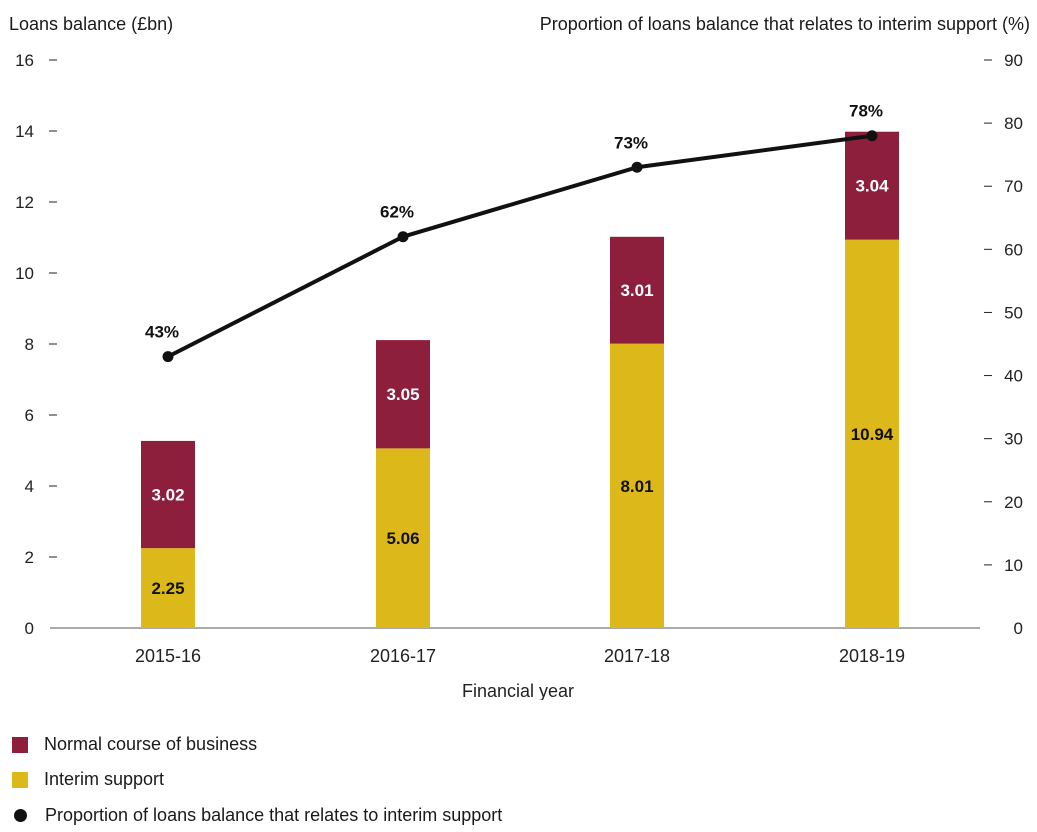 The image size is (1037, 832). What do you see at coordinates (20, 815) in the screenshot?
I see `legend-marker-proportion` at bounding box center [20, 815].